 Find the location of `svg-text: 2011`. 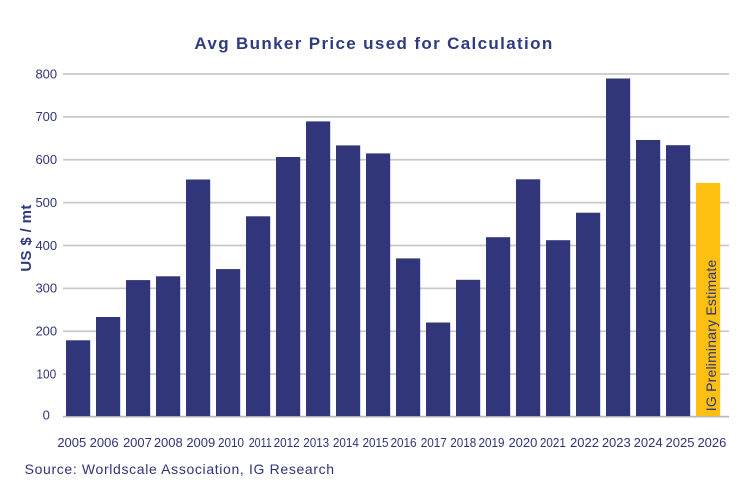

svg-text: 2011 is located at coordinates (260, 442).